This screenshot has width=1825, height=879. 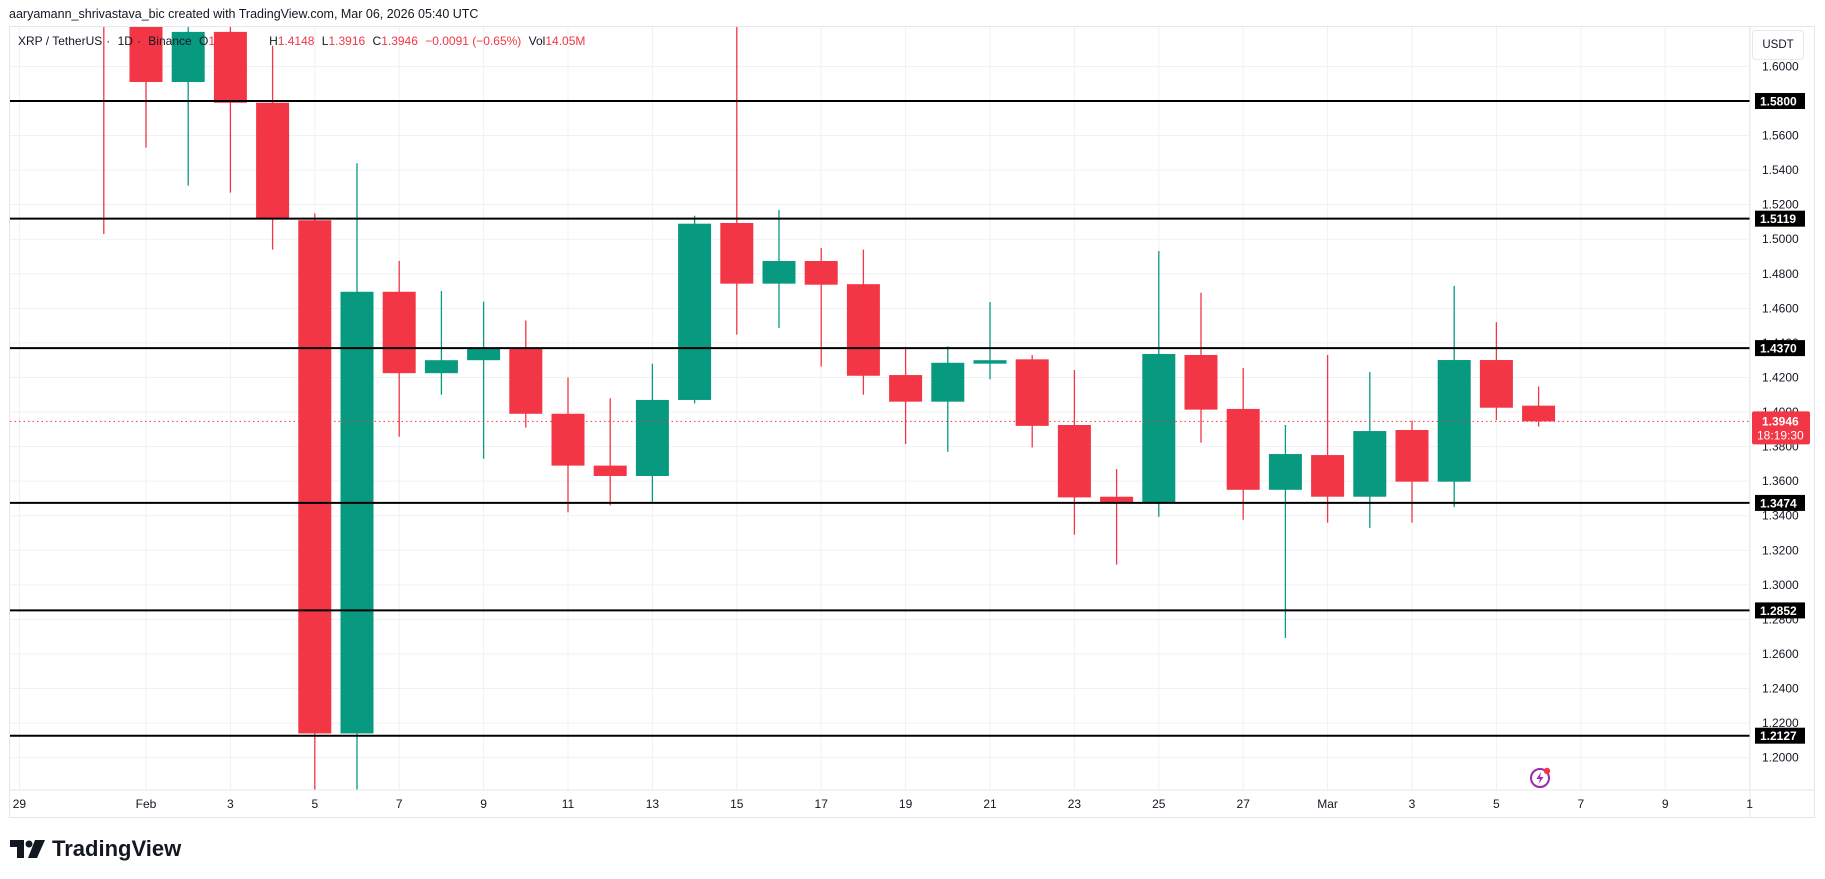 I want to click on tradingview-logo: TradingView, so click(x=95, y=849).